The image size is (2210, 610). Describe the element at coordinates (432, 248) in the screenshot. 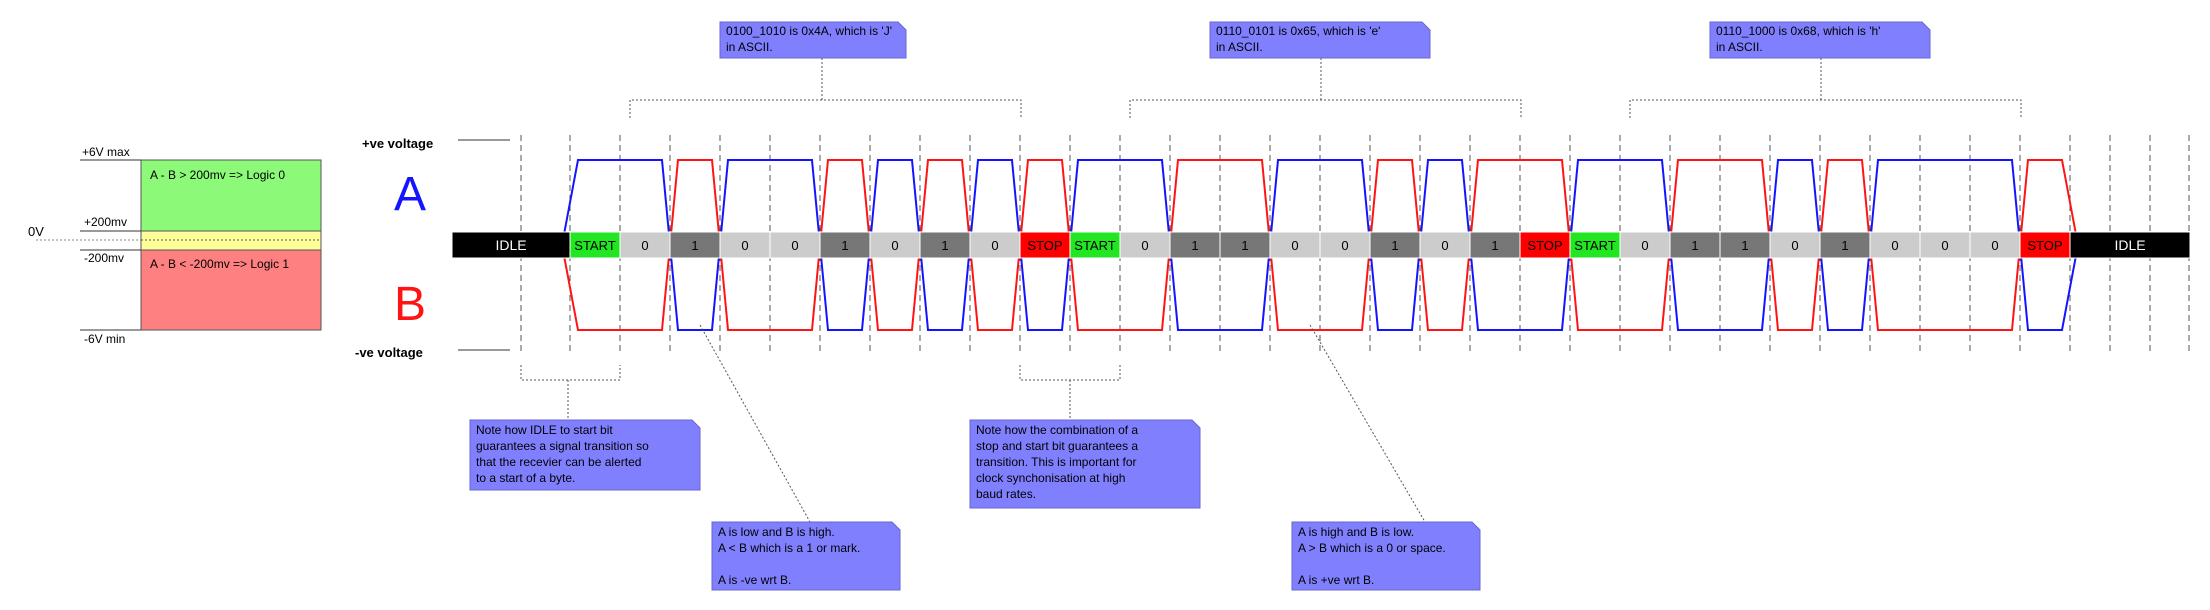

I see `voltage-rails: +ve voltage -ve voltage A B` at that location.